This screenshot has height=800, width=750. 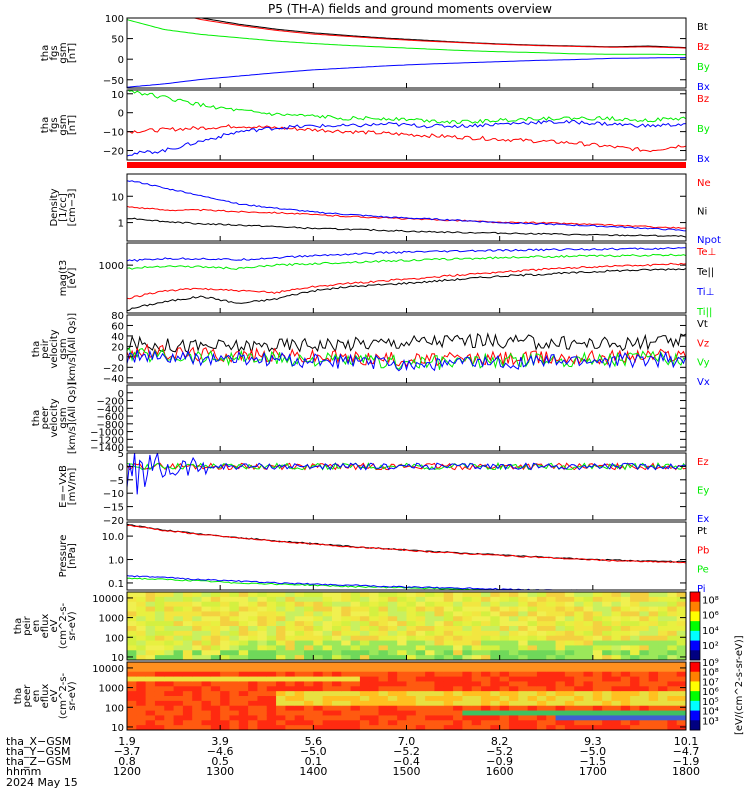 I want to click on frame-fgs1, so click(x=406, y=53).